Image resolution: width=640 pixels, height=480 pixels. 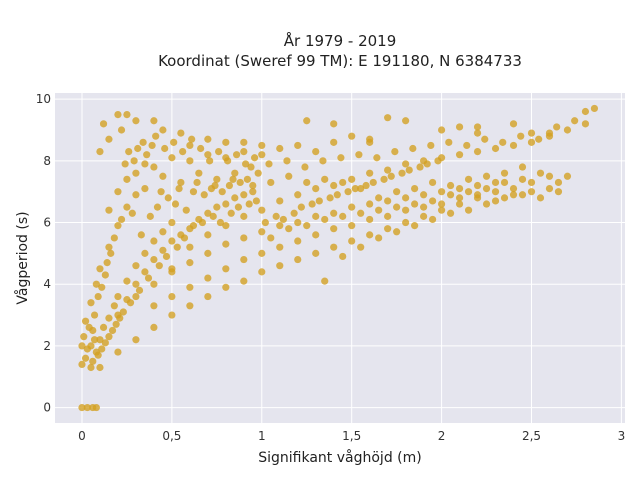 What do you see at coordinates (531, 436) in the screenshot?
I see `x-tick-label: 2,5` at bounding box center [531, 436].